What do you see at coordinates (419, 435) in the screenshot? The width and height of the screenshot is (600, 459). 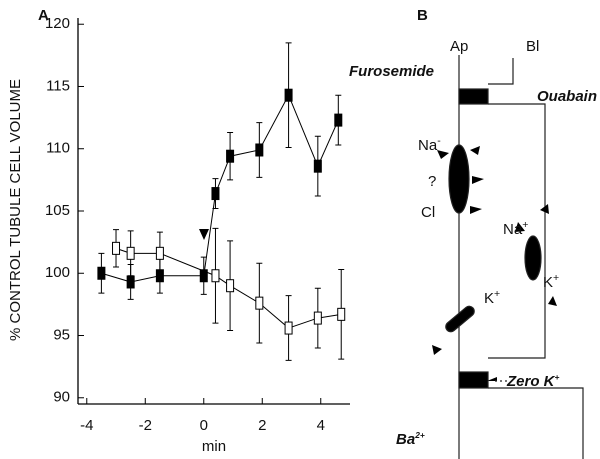 I see `ion-charge: 2+` at bounding box center [419, 435].